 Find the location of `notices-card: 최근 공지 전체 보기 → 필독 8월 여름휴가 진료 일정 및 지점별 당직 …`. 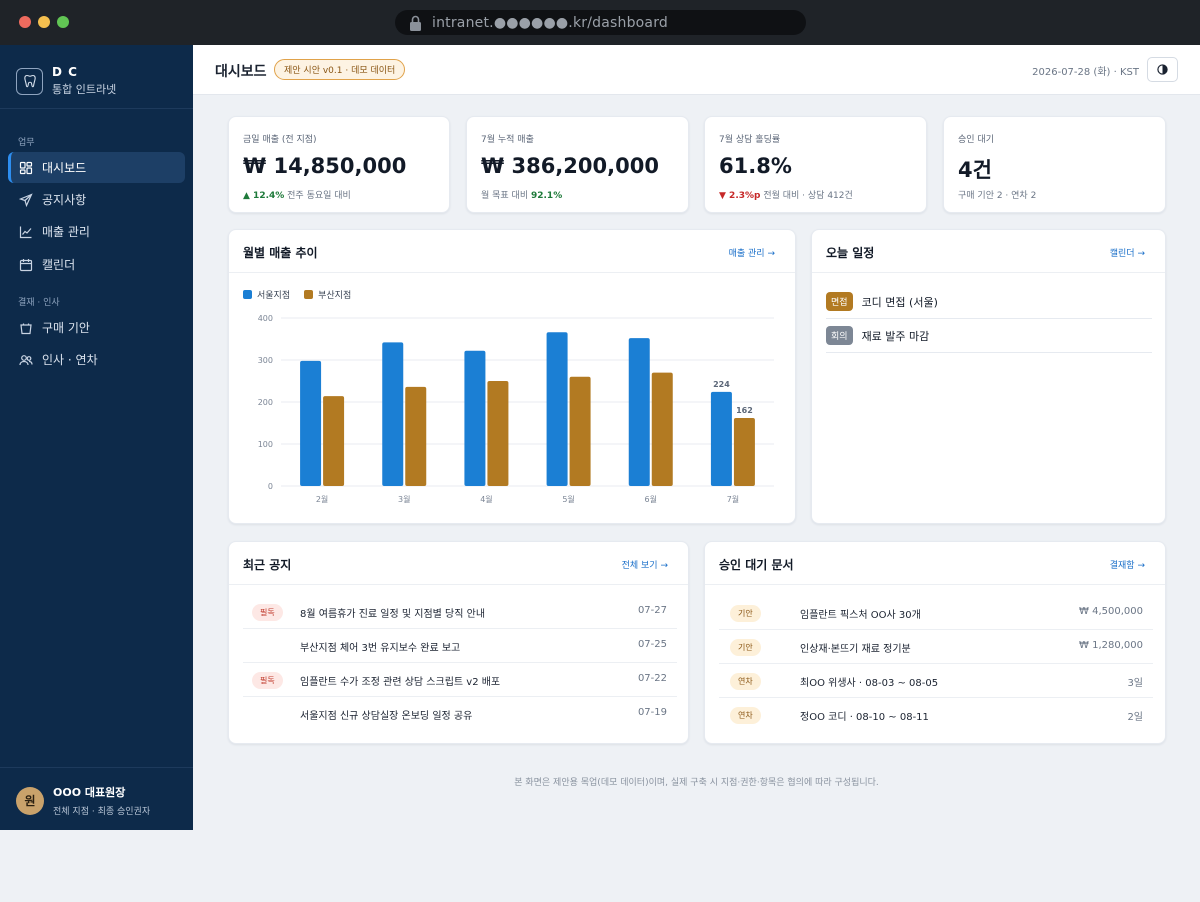

notices-card: 최근 공지 전체 보기 → 필독 8월 여름휴가 진료 일정 및 지점별 당직 … is located at coordinates (458, 642).